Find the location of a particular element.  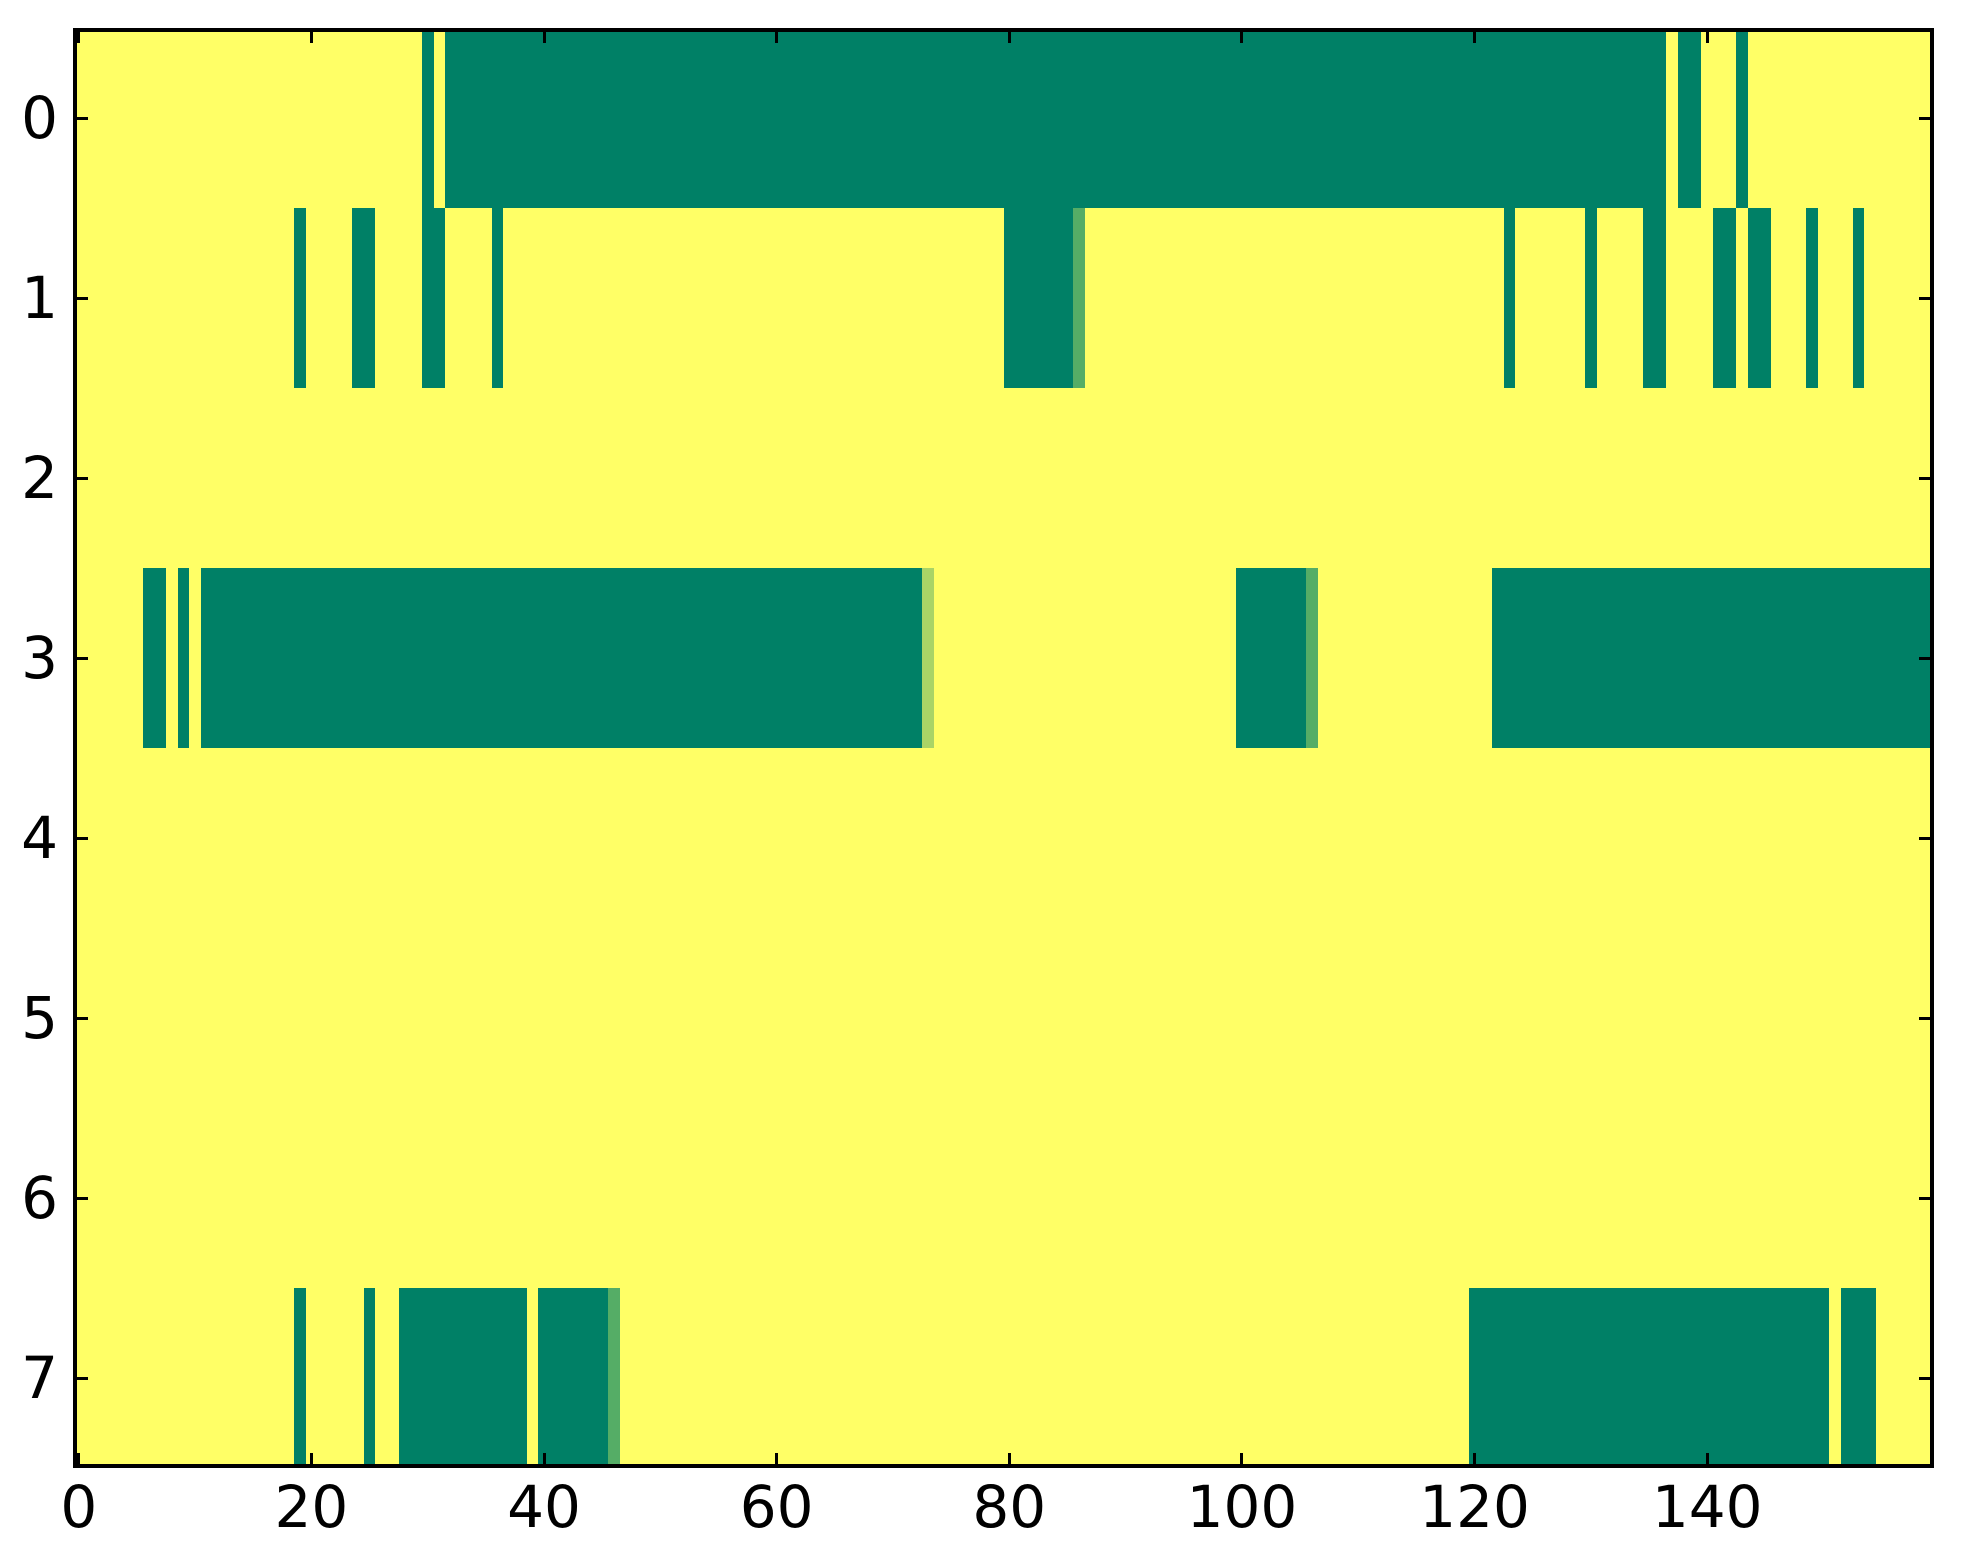

y-tick-label: 2 is located at coordinates (39, 478).